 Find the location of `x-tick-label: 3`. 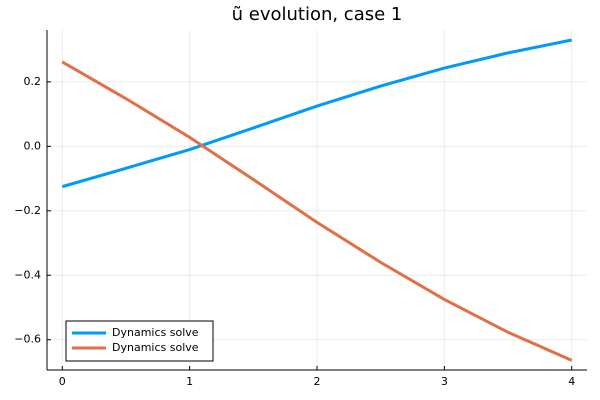

x-tick-label: 3 is located at coordinates (444, 381).